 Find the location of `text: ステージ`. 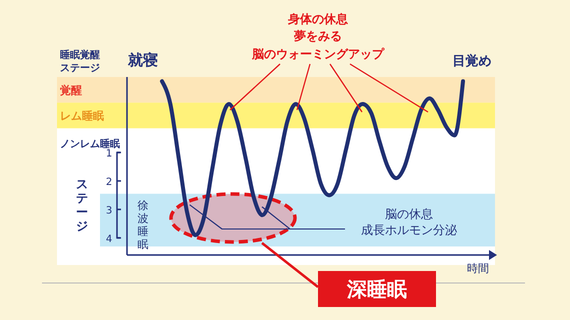

text: ステージ is located at coordinates (82, 205).